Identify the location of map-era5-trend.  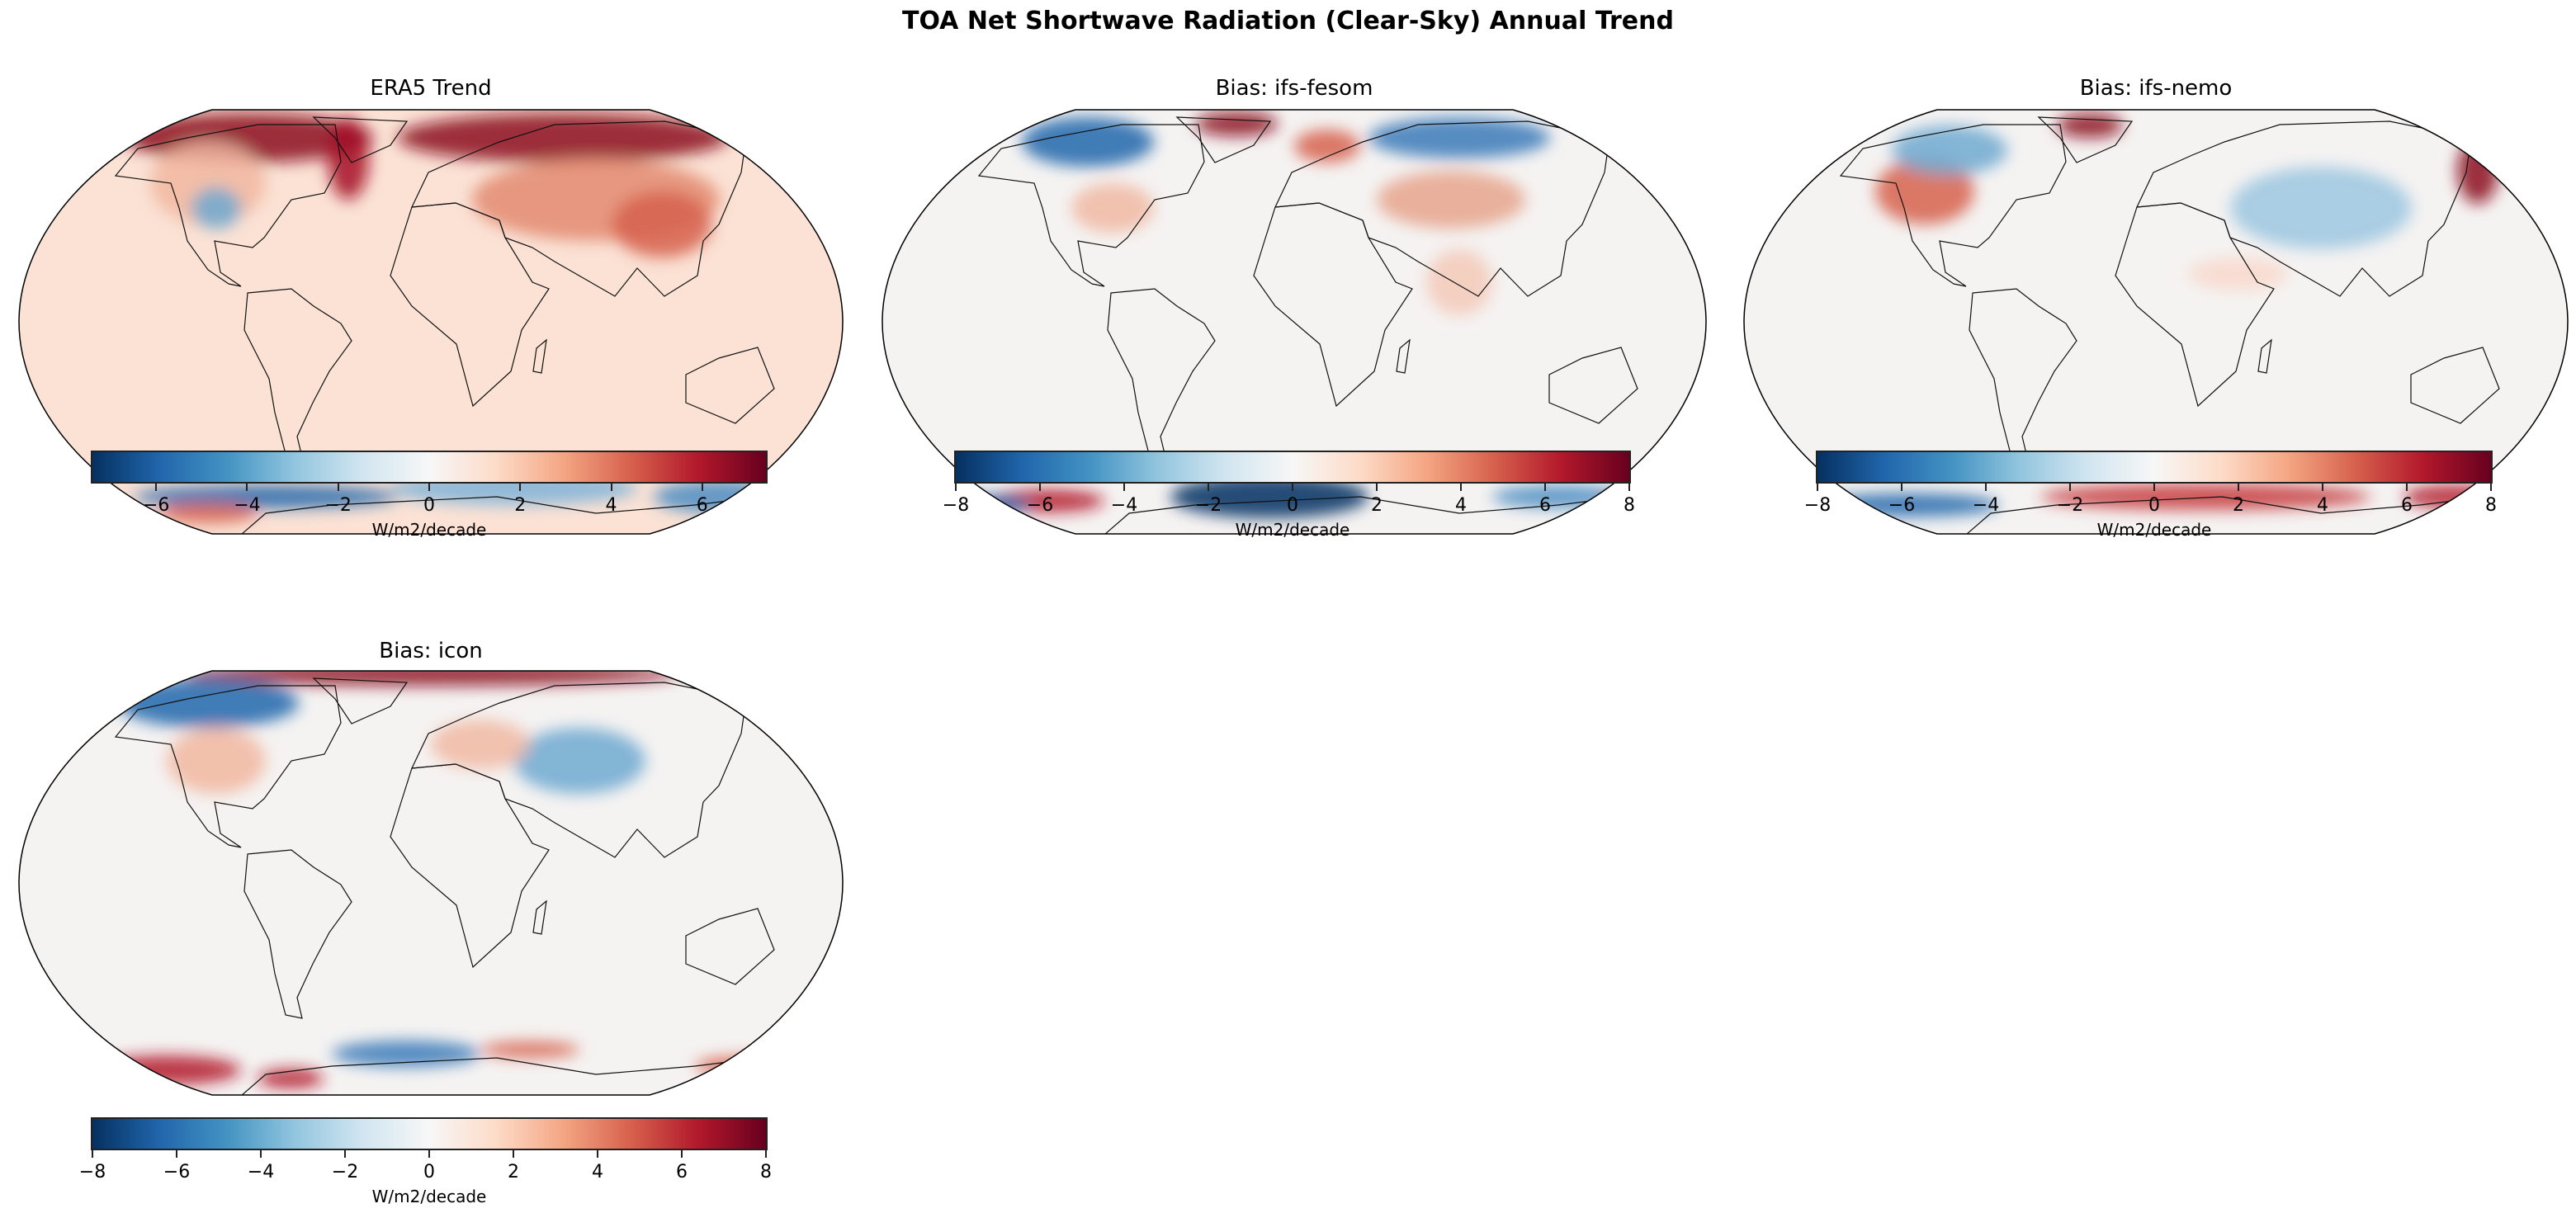
(431, 322).